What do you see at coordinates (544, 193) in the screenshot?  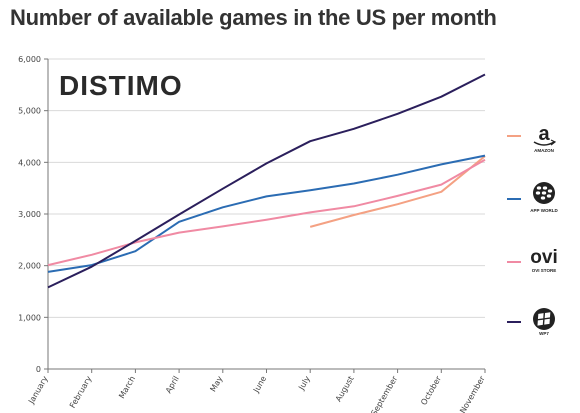 I see `blackberry-logo-icon` at bounding box center [544, 193].